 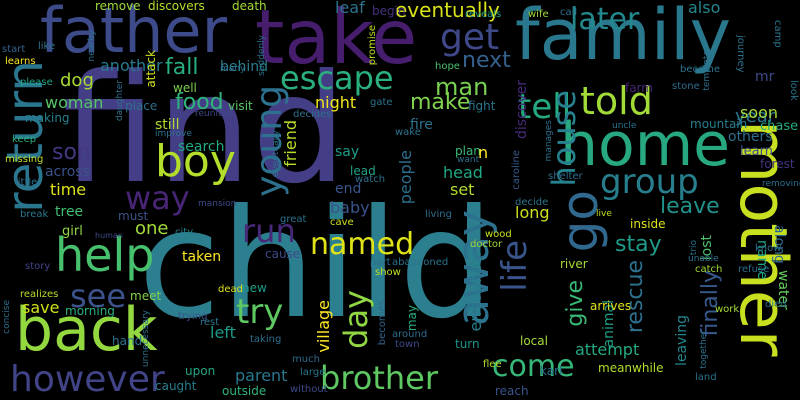 What do you see at coordinates (74, 102) in the screenshot?
I see `word-woman: woman` at bounding box center [74, 102].